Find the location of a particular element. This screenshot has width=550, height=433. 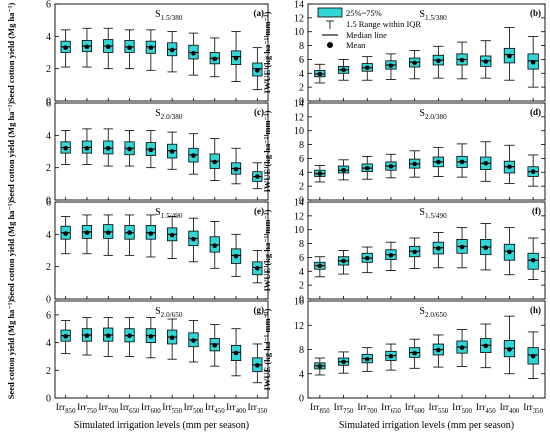

panel-label: (h) is located at coordinates (535, 310).